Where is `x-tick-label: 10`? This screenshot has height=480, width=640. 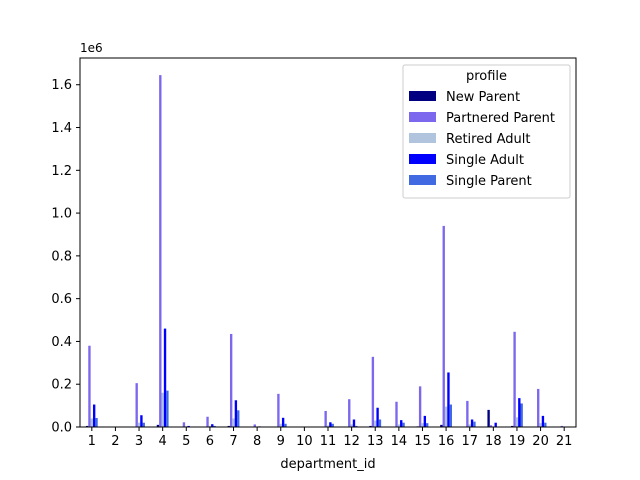 x-tick-label: 10 is located at coordinates (304, 441).